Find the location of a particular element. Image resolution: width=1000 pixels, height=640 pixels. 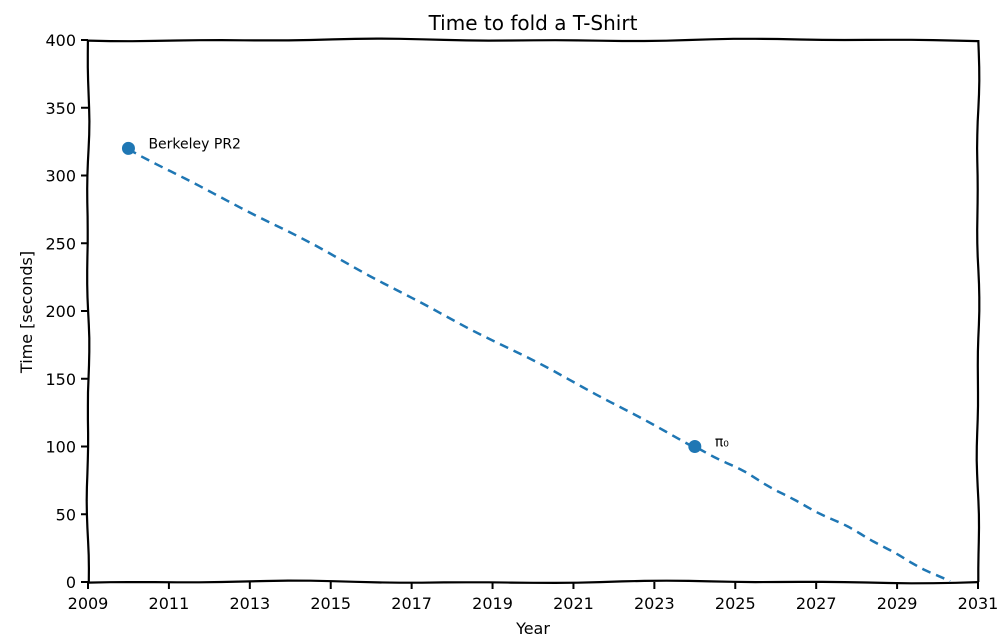

x-tick-label: 2021 is located at coordinates (573, 603).